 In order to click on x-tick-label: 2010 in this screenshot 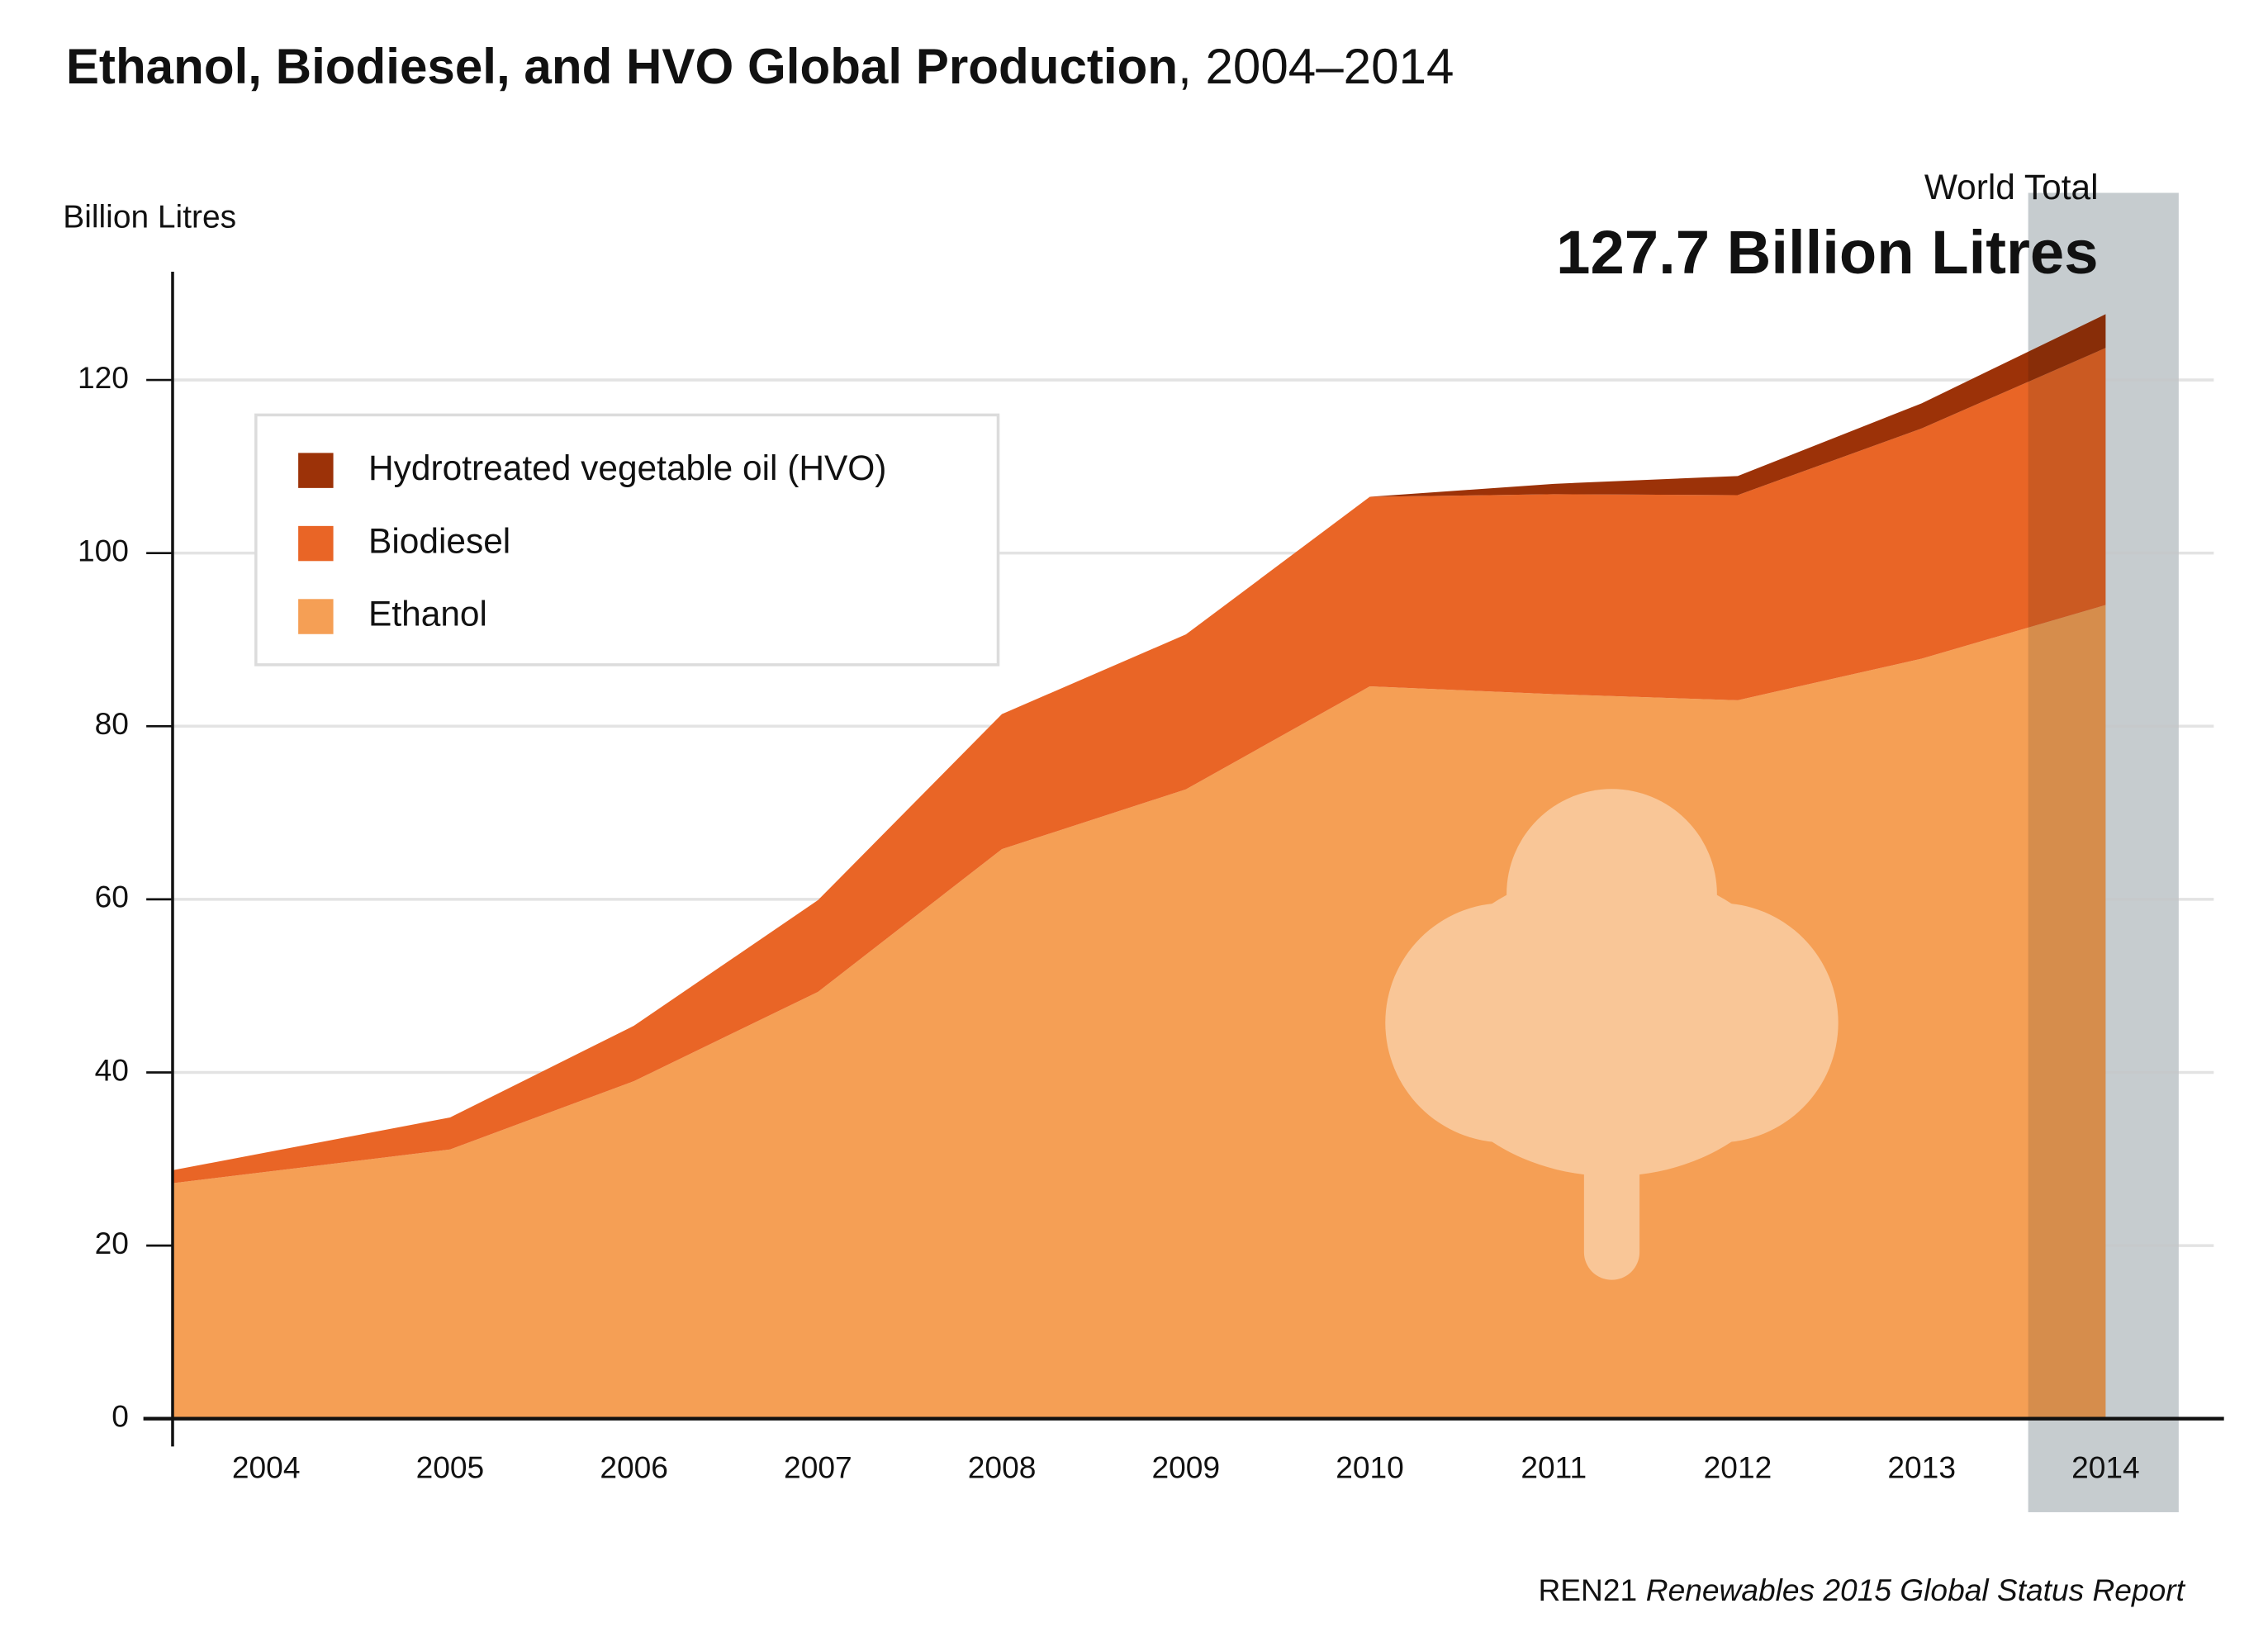, I will do `click(1370, 1466)`.